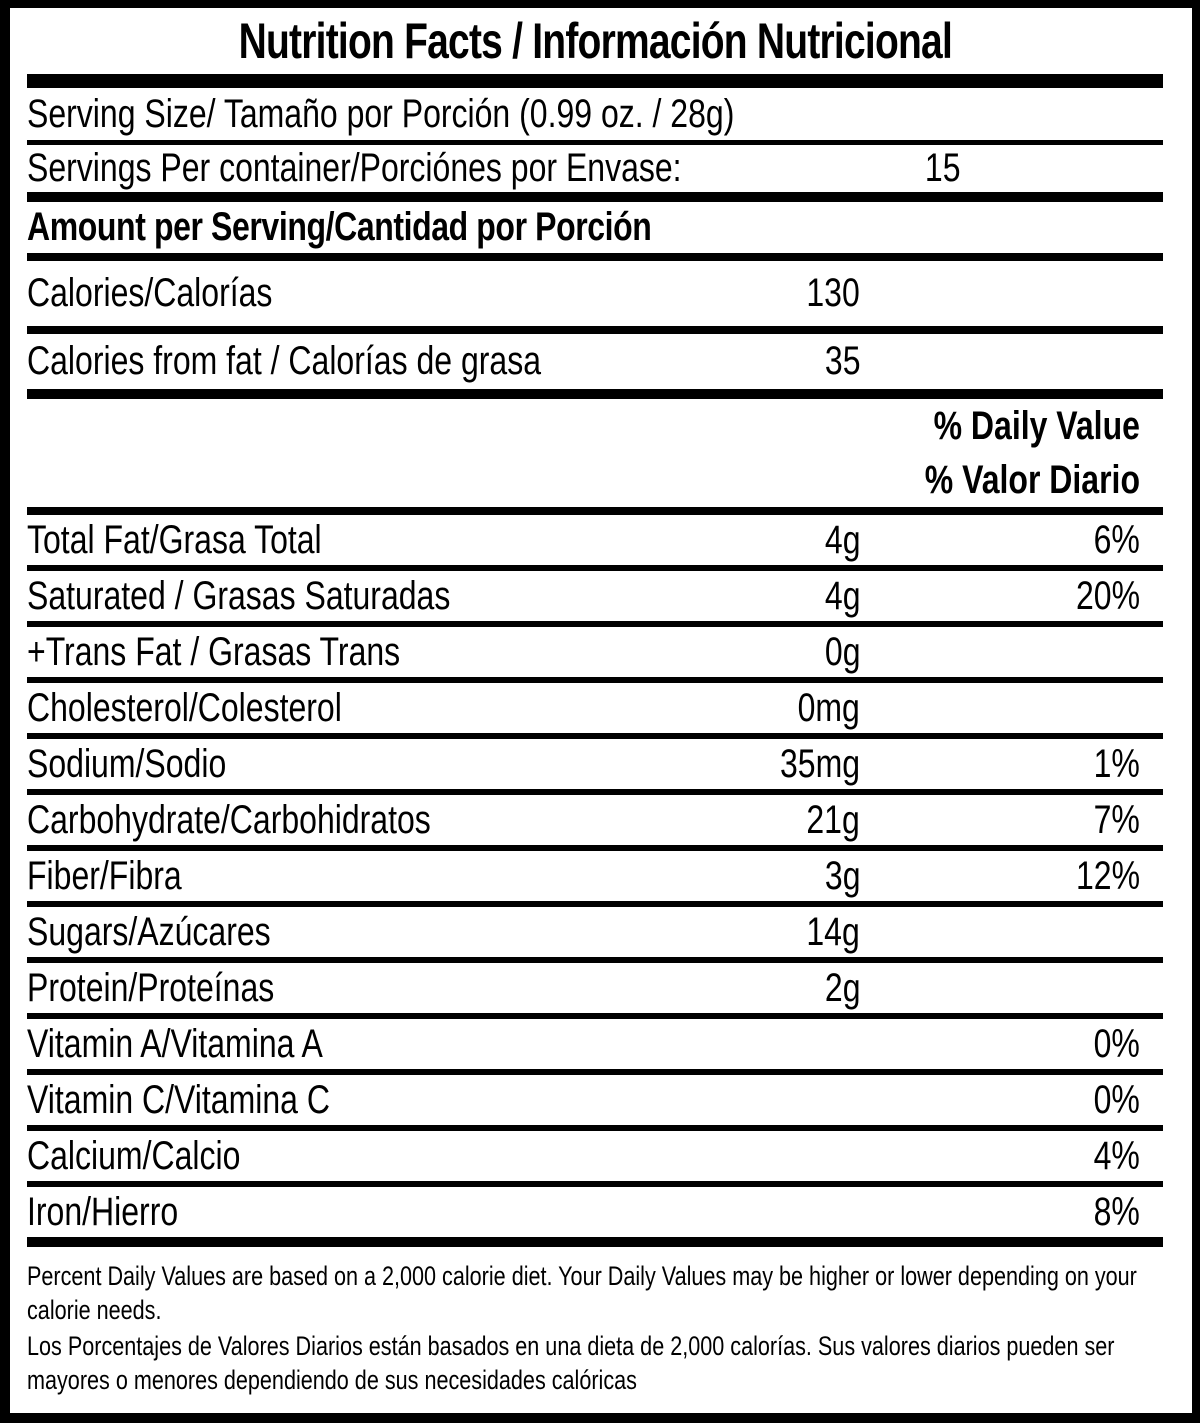  Describe the element at coordinates (595, 655) in the screenshot. I see `nutrient-row-trans-fat: +Trans Fat / Grasas Trans 0g` at that location.